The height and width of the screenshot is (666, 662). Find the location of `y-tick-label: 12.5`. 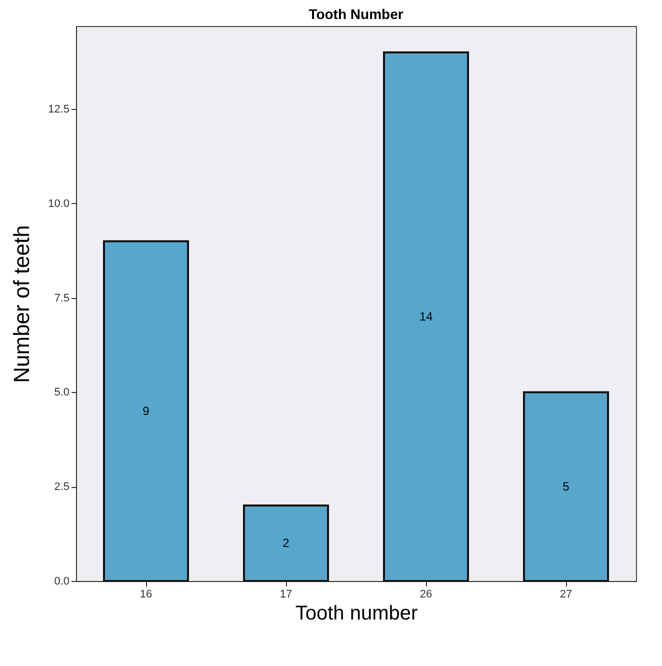

y-tick-label: 12.5 is located at coordinates (59, 110).